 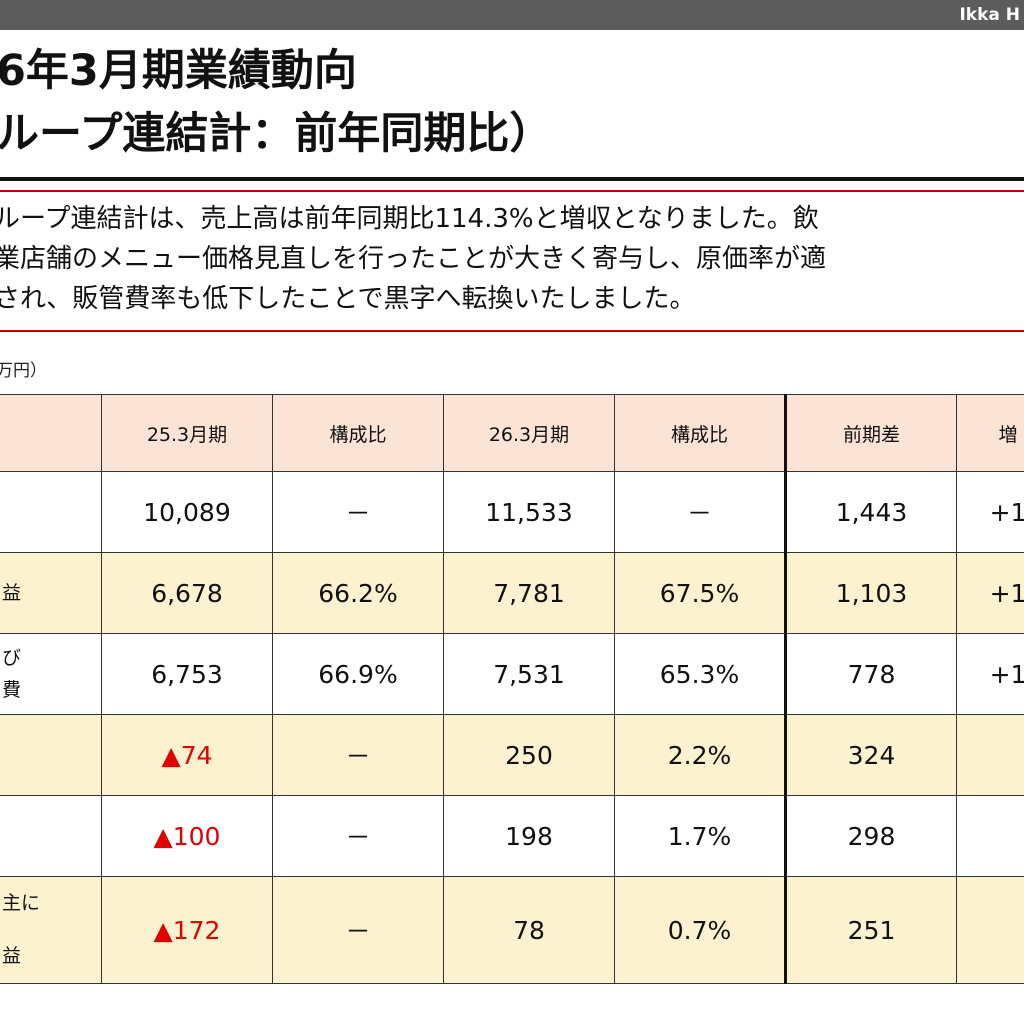 What do you see at coordinates (51, 930) in the screenshot?
I see `row-label: 主に益` at bounding box center [51, 930].